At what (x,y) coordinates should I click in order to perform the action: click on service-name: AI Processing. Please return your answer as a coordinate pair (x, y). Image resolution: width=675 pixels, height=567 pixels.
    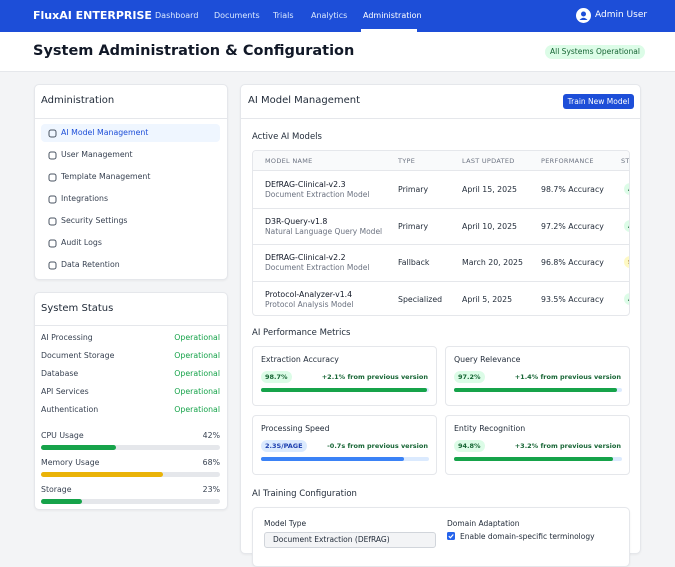
    Looking at the image, I should click on (67, 337).